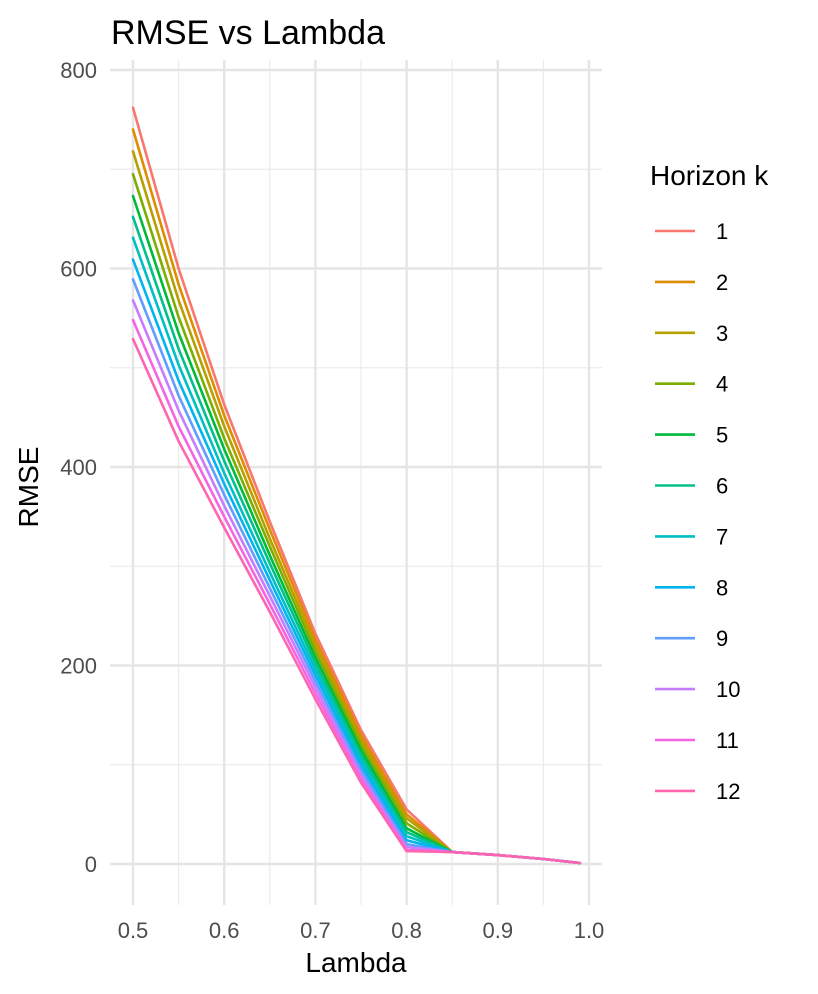 The image size is (818, 994). Describe the element at coordinates (691, 587) in the screenshot. I see `legend-item: 8` at that location.